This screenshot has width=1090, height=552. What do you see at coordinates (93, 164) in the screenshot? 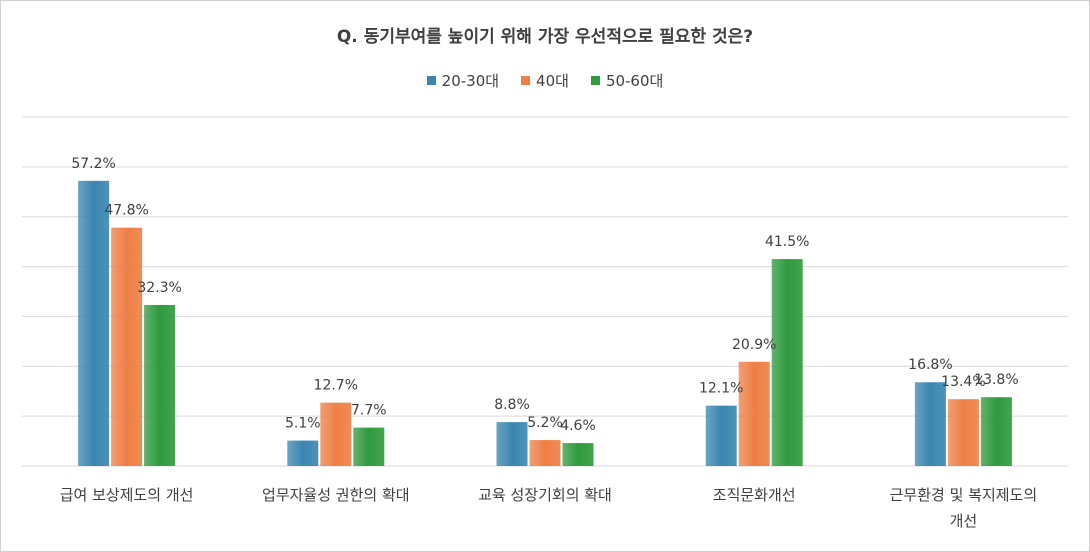
I see `data-label: 57.2%` at bounding box center [93, 164].